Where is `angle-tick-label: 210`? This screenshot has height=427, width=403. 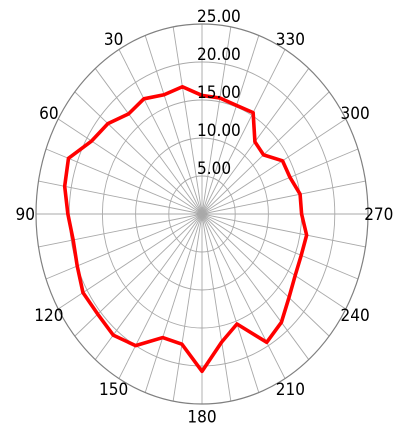
angle-tick-label: 210 is located at coordinates (290, 390).